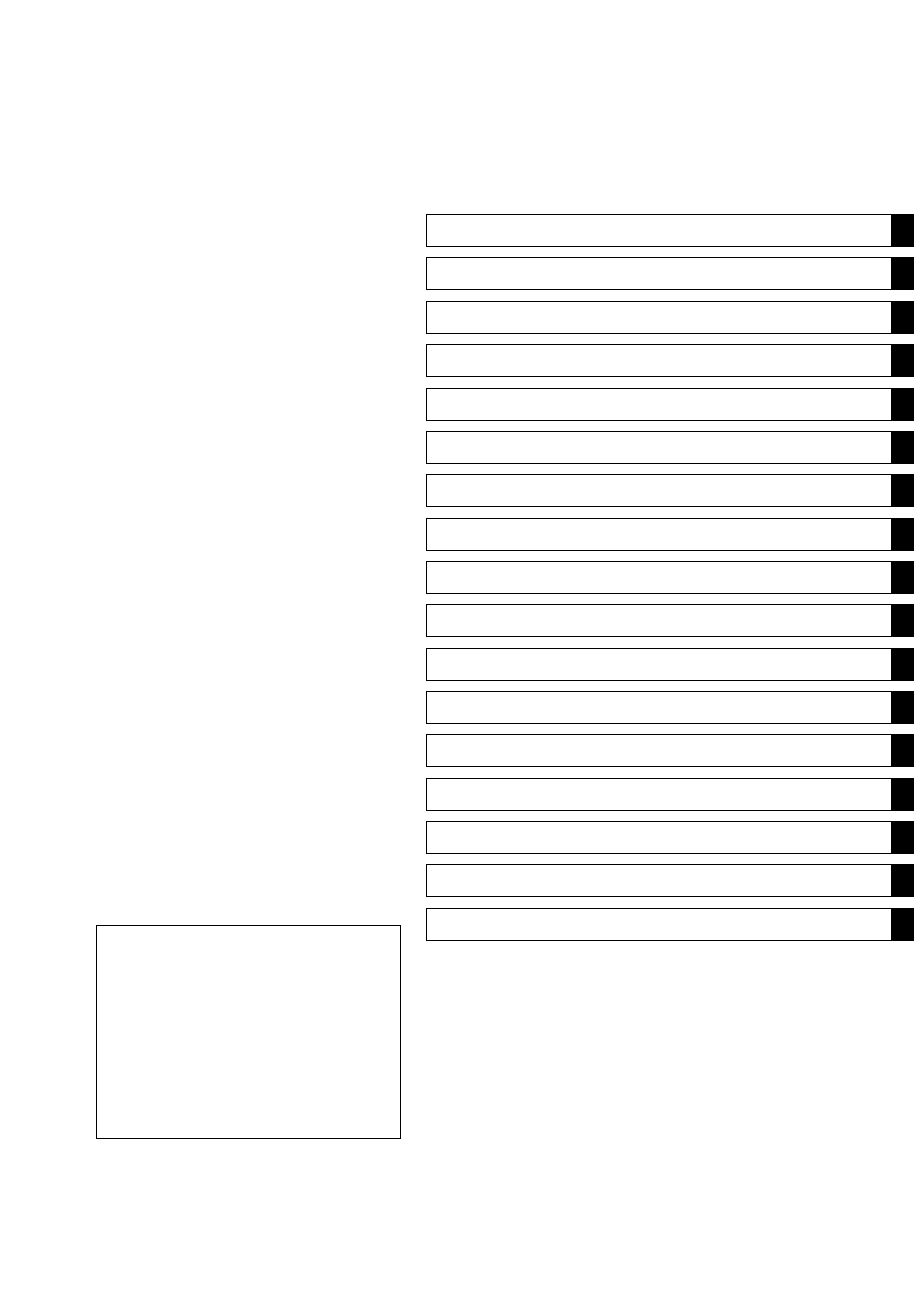  What do you see at coordinates (248, 1032) in the screenshot?
I see `note-box` at bounding box center [248, 1032].